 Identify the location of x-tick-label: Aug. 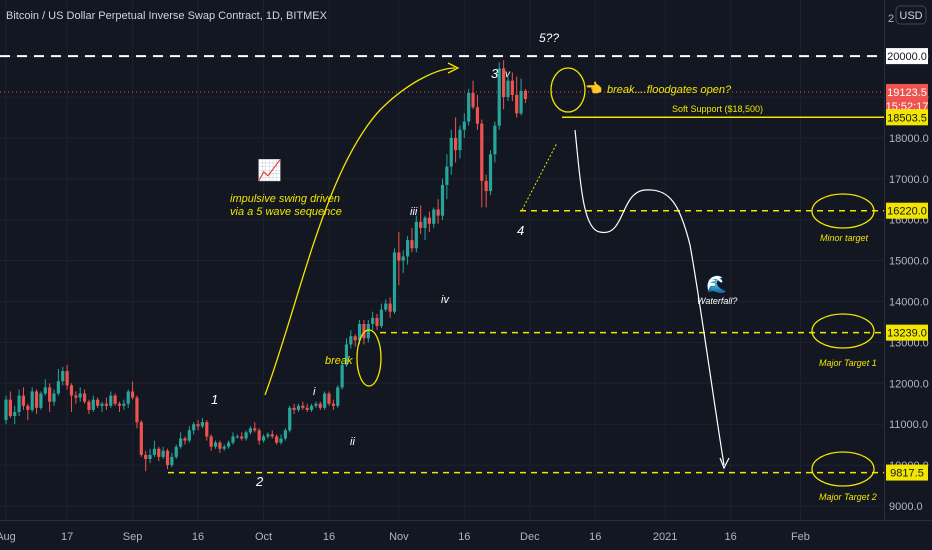
(8, 537).